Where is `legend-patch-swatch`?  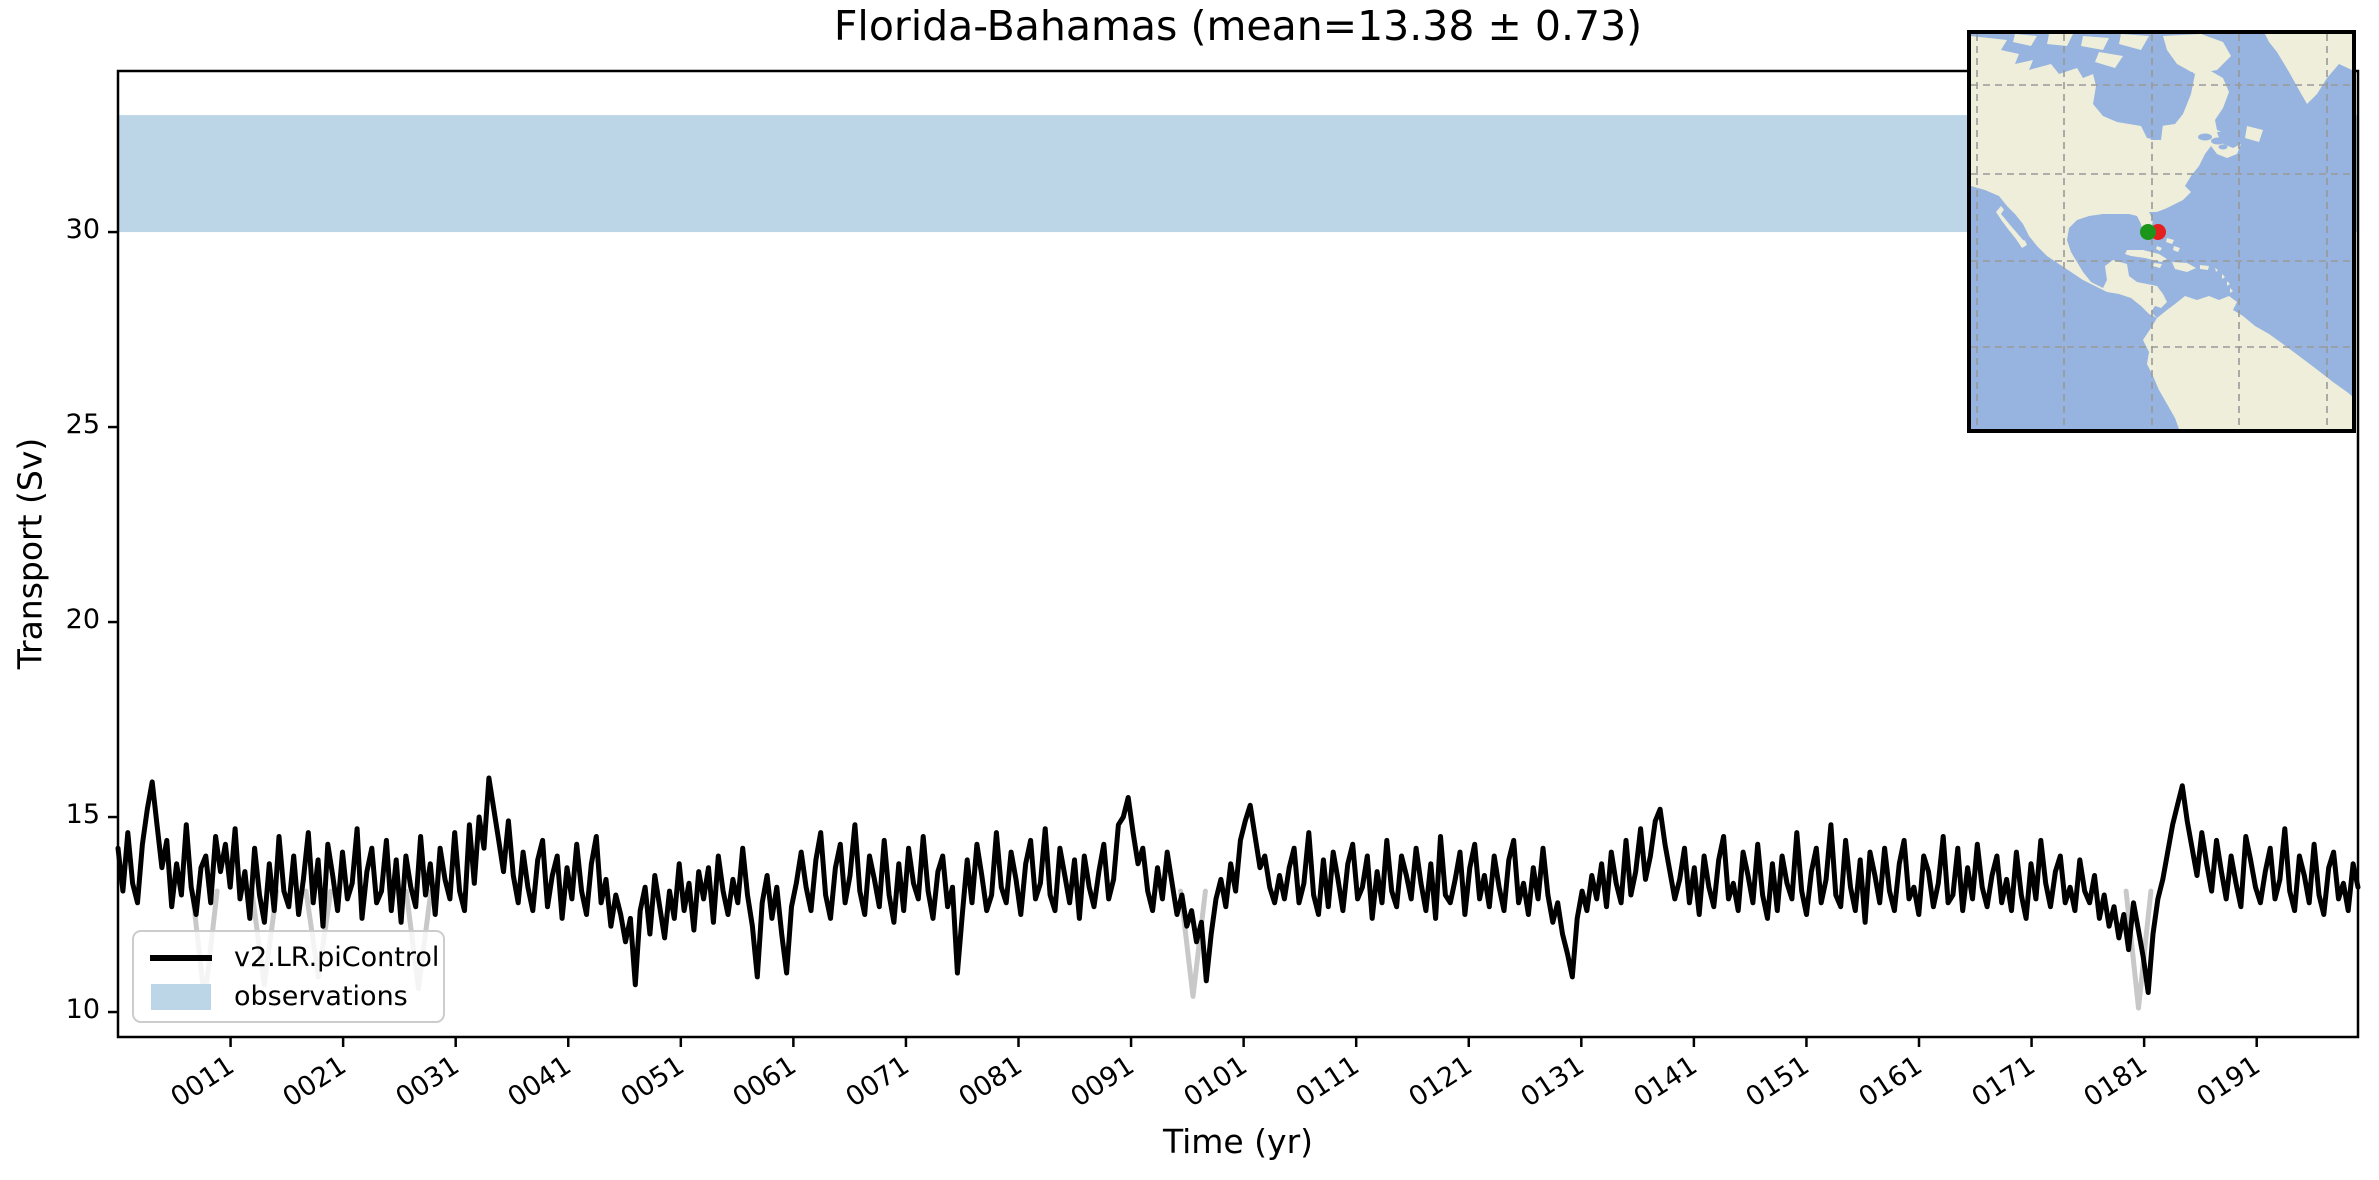
legend-patch-swatch is located at coordinates (181, 996).